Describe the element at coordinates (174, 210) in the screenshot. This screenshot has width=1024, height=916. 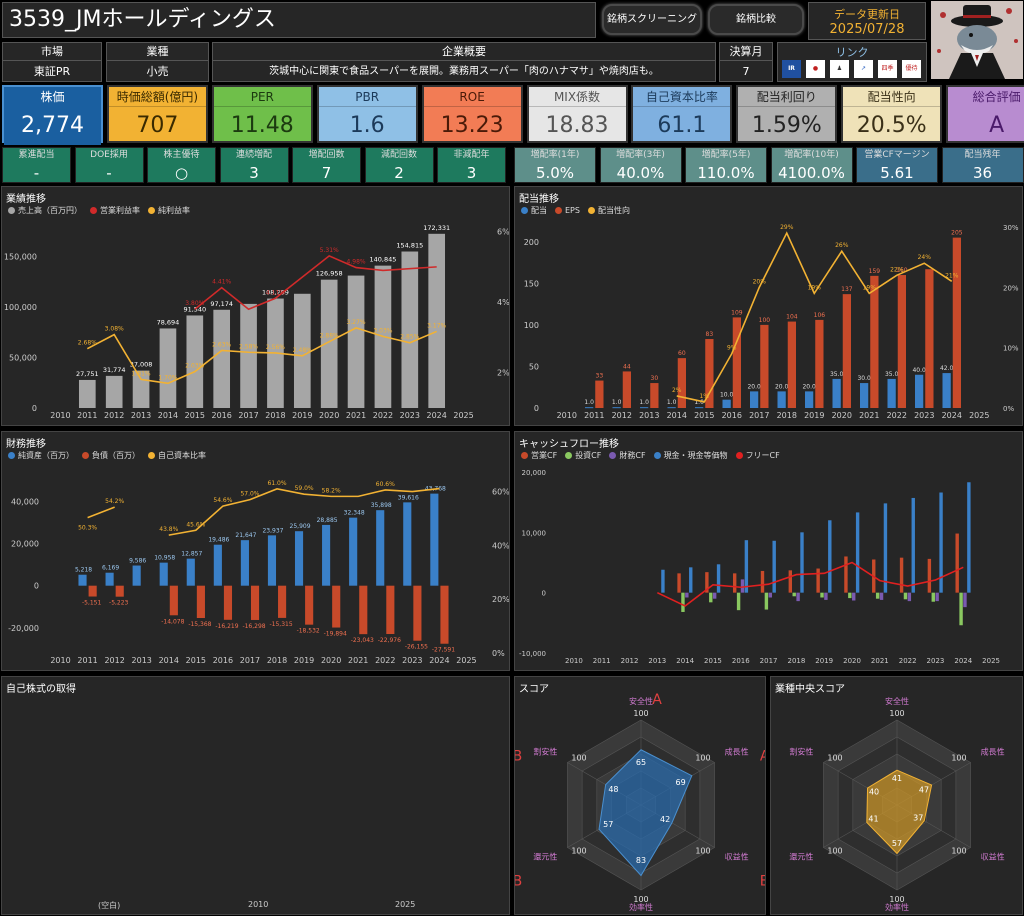
I see `legend-label: 純利益率` at that location.